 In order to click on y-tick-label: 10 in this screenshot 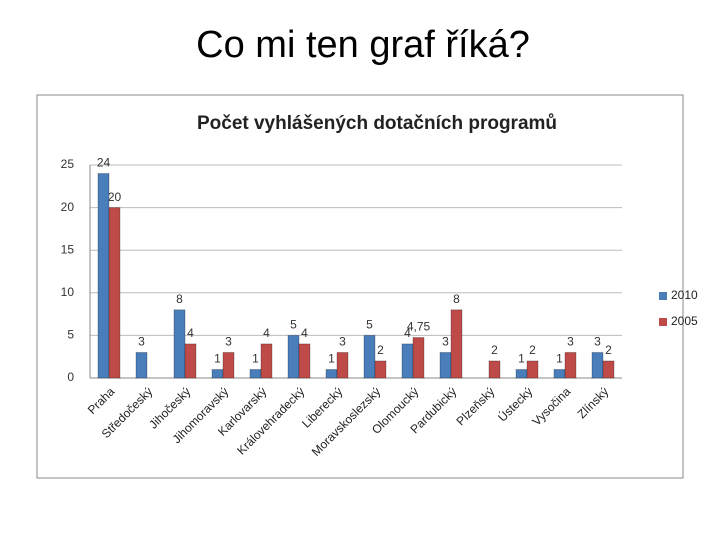, I will do `click(68, 292)`.